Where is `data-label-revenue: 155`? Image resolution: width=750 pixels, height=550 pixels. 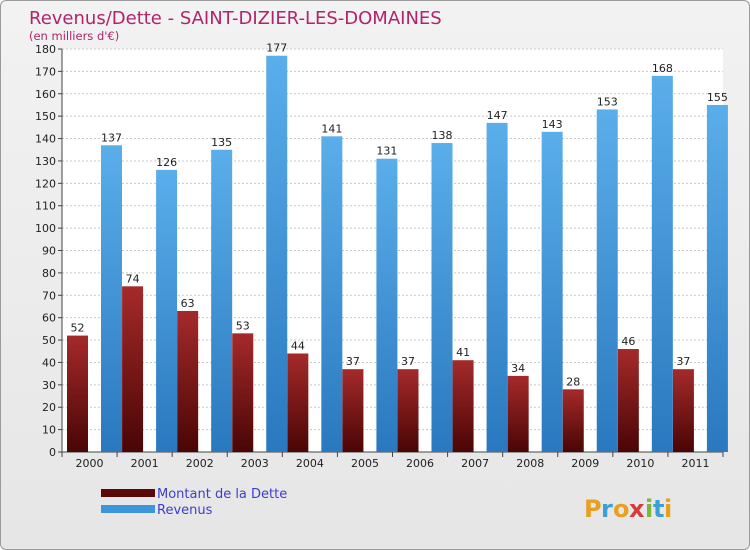
data-label-revenue: 155 is located at coordinates (717, 97).